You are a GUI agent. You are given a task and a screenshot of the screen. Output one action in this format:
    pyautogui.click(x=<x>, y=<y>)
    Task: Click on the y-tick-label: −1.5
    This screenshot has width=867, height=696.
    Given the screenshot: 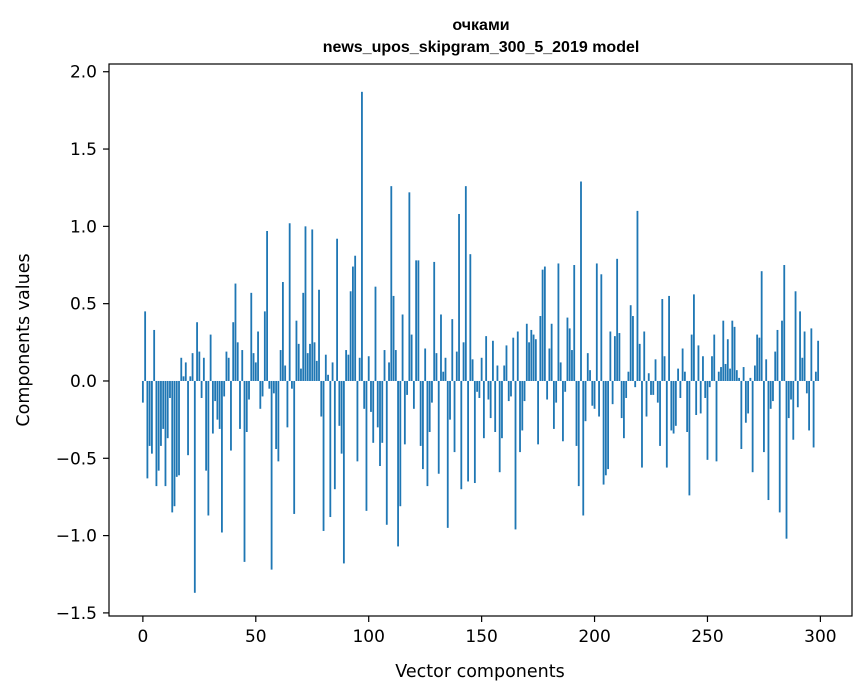 What is the action you would take?
    pyautogui.click(x=76, y=614)
    